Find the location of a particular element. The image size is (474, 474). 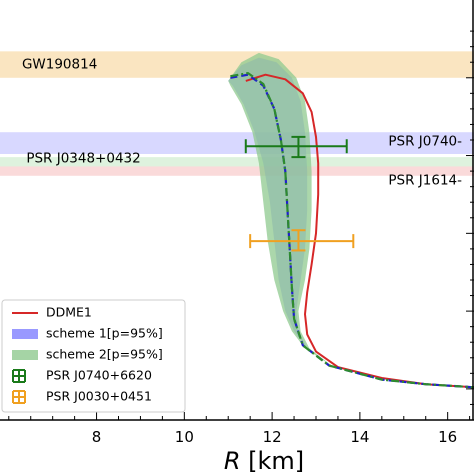

legend-frame is located at coordinates (93, 356).